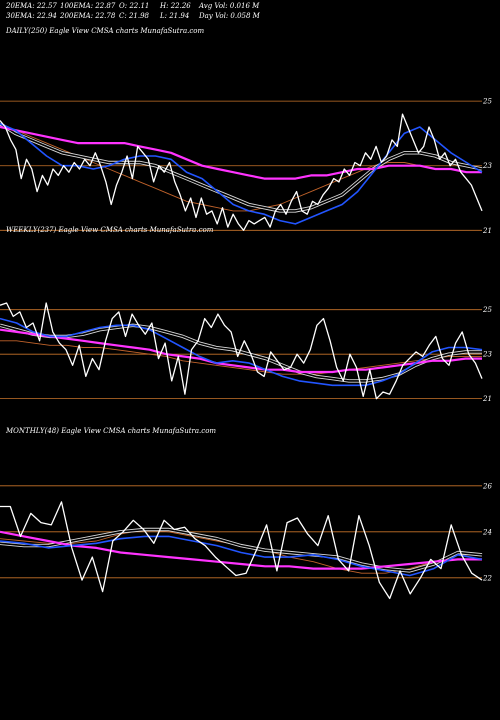  I want to click on indicator-header: 20EMA: 22.57 100EMA: 22.87 O: 22.11 H, so click(250, 12).